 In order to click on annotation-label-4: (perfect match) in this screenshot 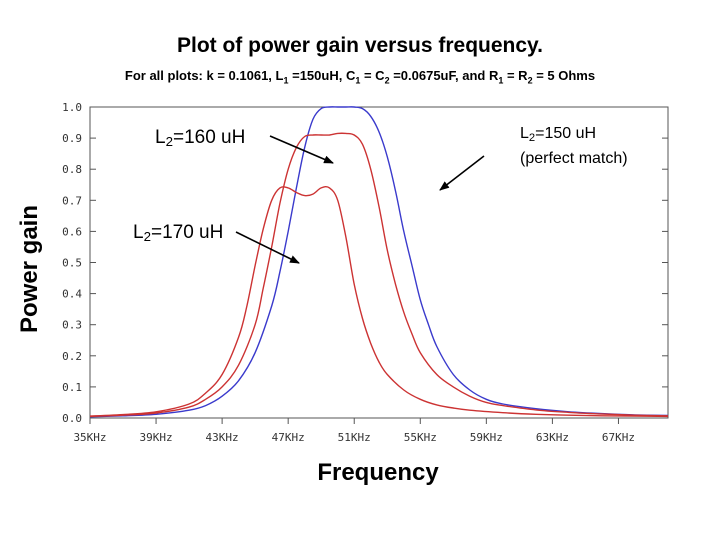, I will do `click(574, 158)`.